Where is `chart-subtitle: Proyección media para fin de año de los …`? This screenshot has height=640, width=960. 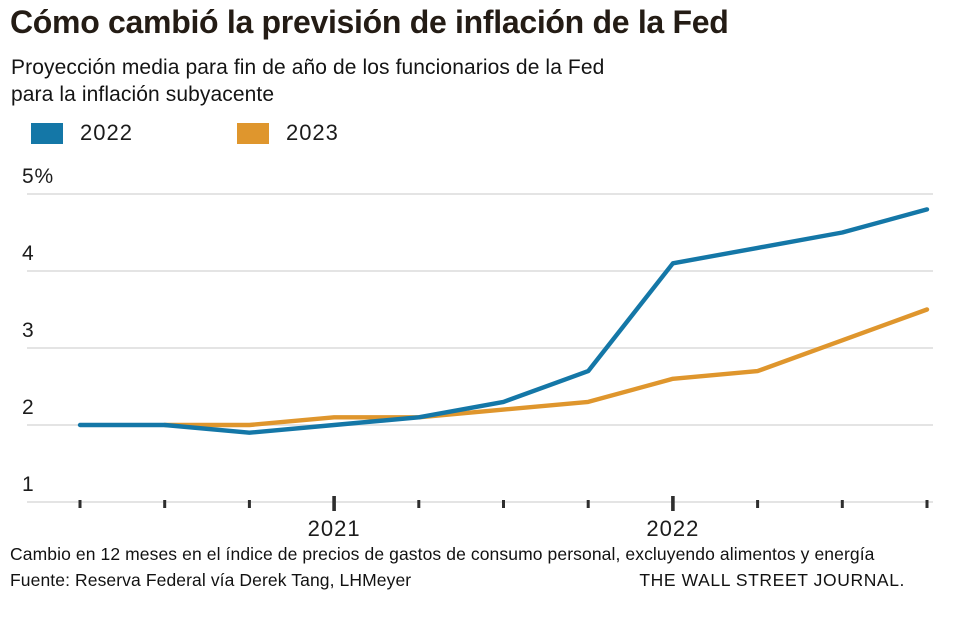
chart-subtitle: Proyección media para fin de año de los … is located at coordinates (307, 81).